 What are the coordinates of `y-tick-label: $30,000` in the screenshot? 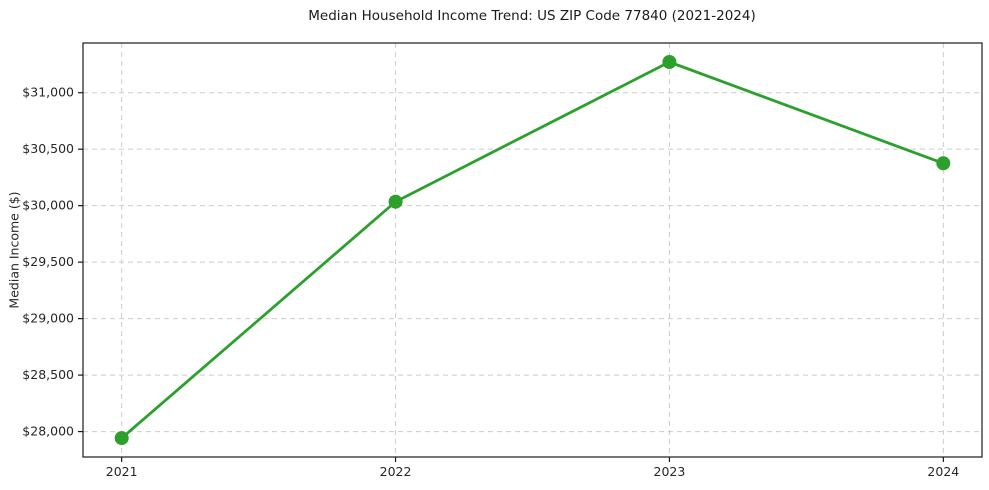 It's located at (48, 205).